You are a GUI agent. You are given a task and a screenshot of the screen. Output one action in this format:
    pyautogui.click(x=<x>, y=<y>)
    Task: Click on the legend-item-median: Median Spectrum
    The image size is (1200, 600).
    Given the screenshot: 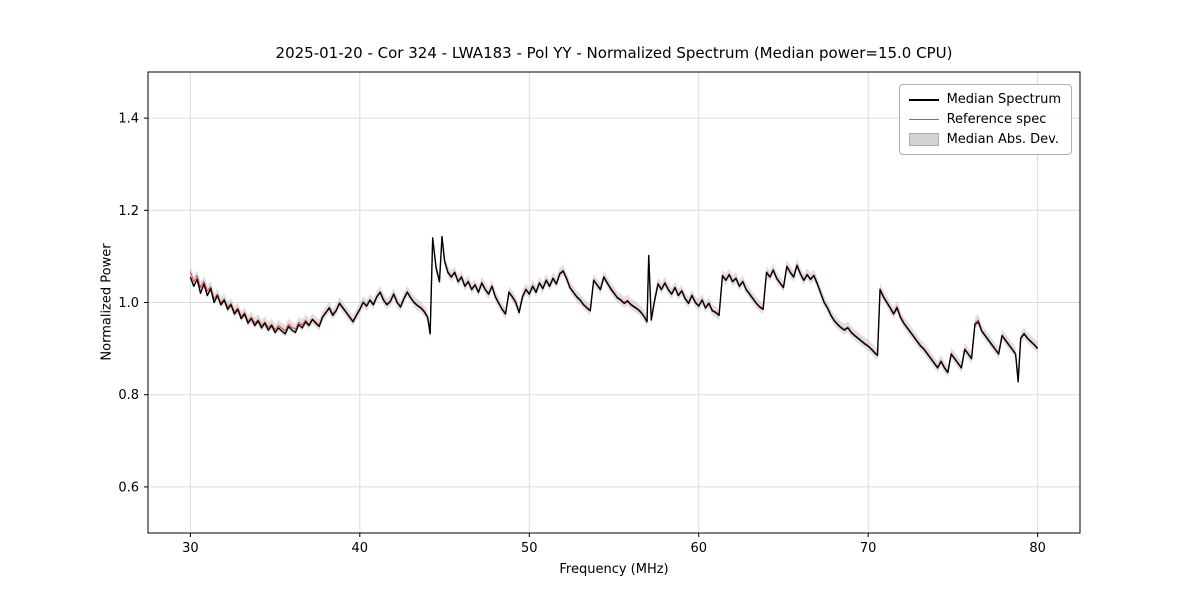 What is the action you would take?
    pyautogui.click(x=984, y=99)
    